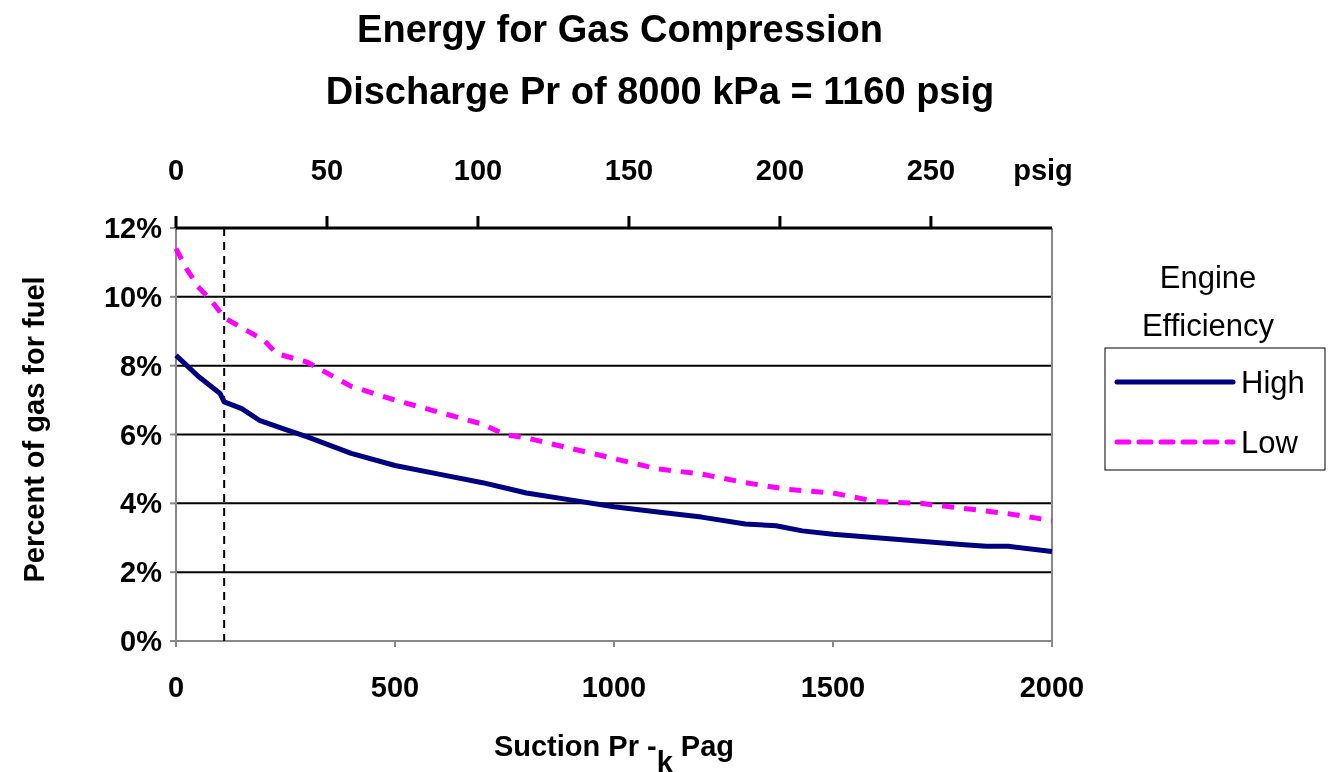 Image resolution: width=1330 pixels, height=772 pixels. Describe the element at coordinates (931, 170) in the screenshot. I see `x2-tick-label: 250` at that location.